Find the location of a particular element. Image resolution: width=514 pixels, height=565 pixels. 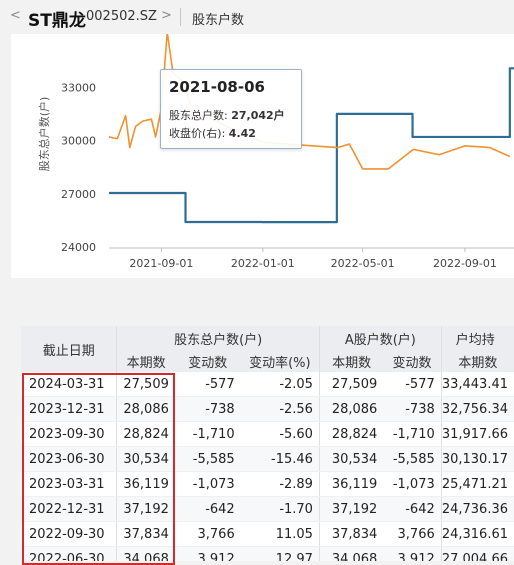

cell-a-total: 28,086 is located at coordinates (351, 409).